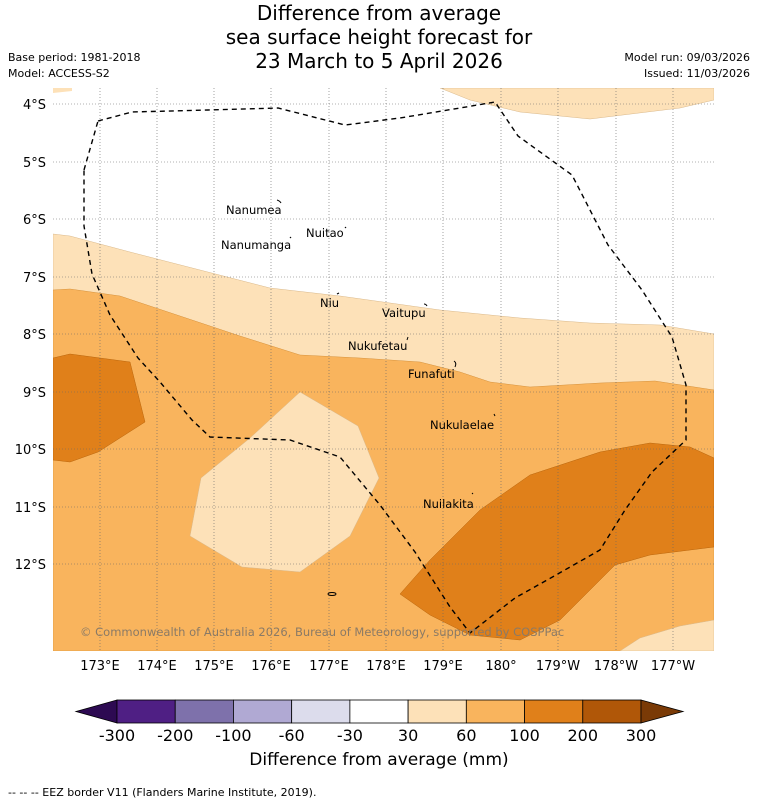 The height and width of the screenshot is (804, 758). I want to click on longitude-label: 179°E, so click(443, 666).